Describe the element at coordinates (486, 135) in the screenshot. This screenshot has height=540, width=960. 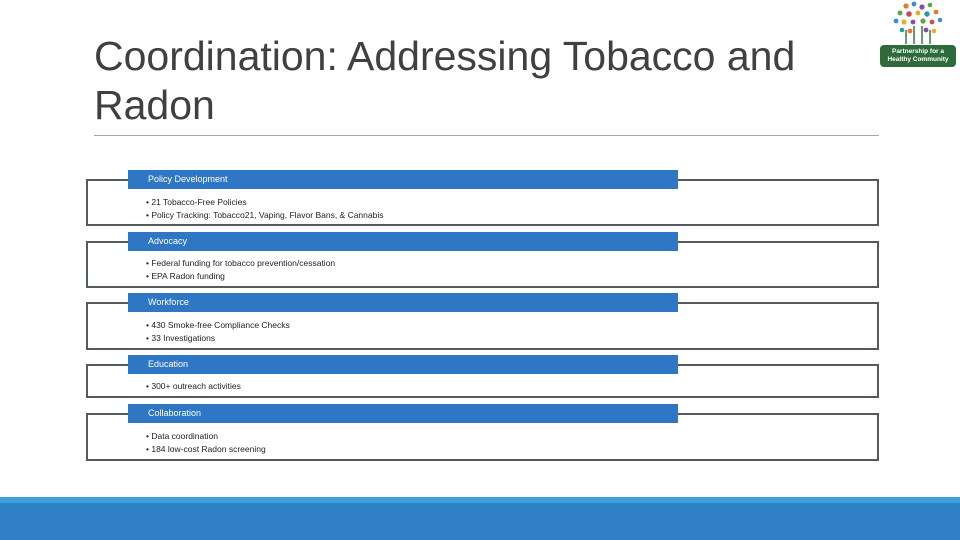
I see `title-divider` at that location.